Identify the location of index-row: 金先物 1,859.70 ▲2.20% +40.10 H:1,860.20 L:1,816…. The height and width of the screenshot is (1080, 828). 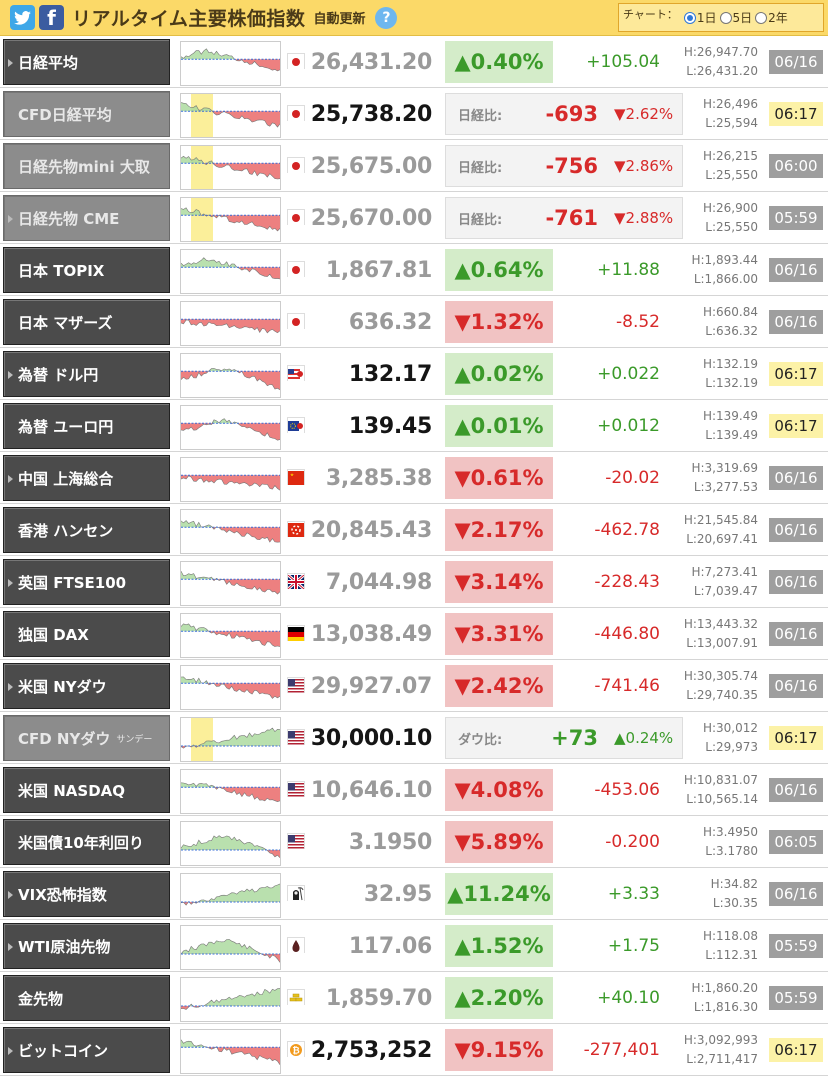
(414, 998).